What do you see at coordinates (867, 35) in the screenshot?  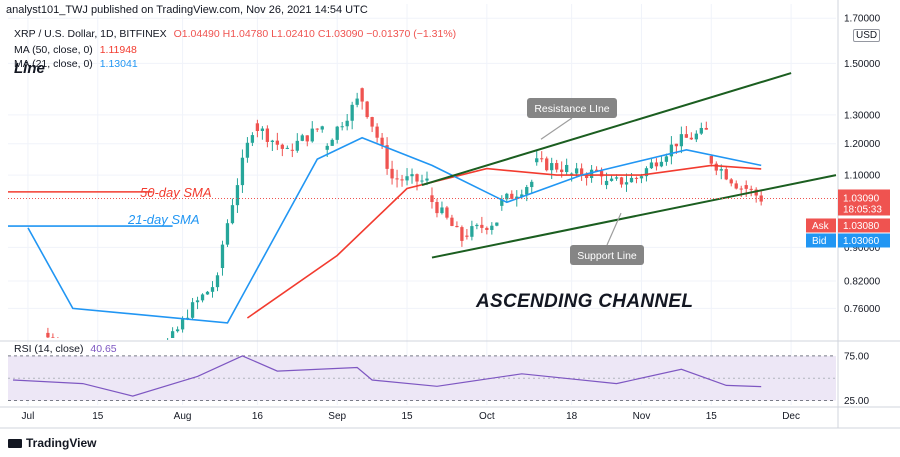 I see `currency-label: USD` at bounding box center [867, 35].